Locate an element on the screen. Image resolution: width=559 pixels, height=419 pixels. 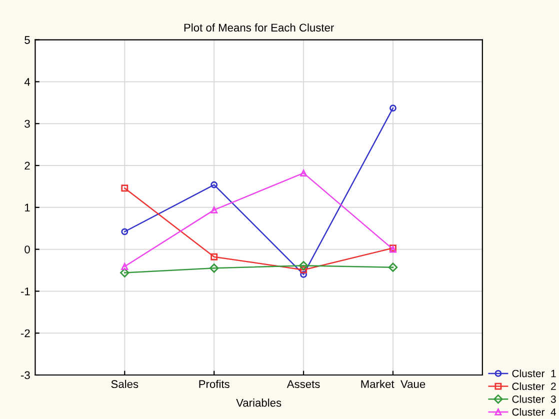
x-axis-title: Variables is located at coordinates (259, 402).